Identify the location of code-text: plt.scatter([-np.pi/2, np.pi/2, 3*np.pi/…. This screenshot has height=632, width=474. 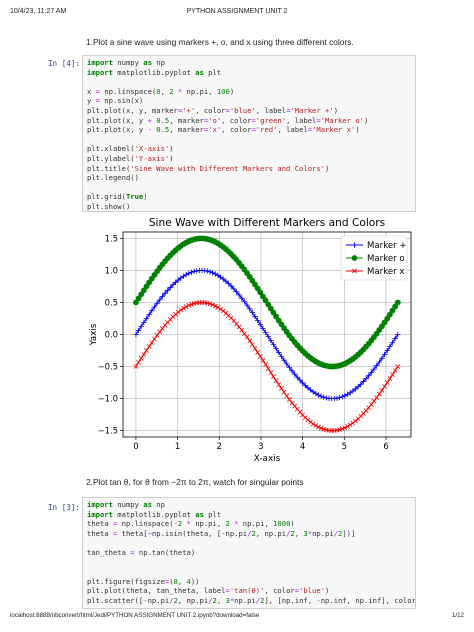
(251, 600).